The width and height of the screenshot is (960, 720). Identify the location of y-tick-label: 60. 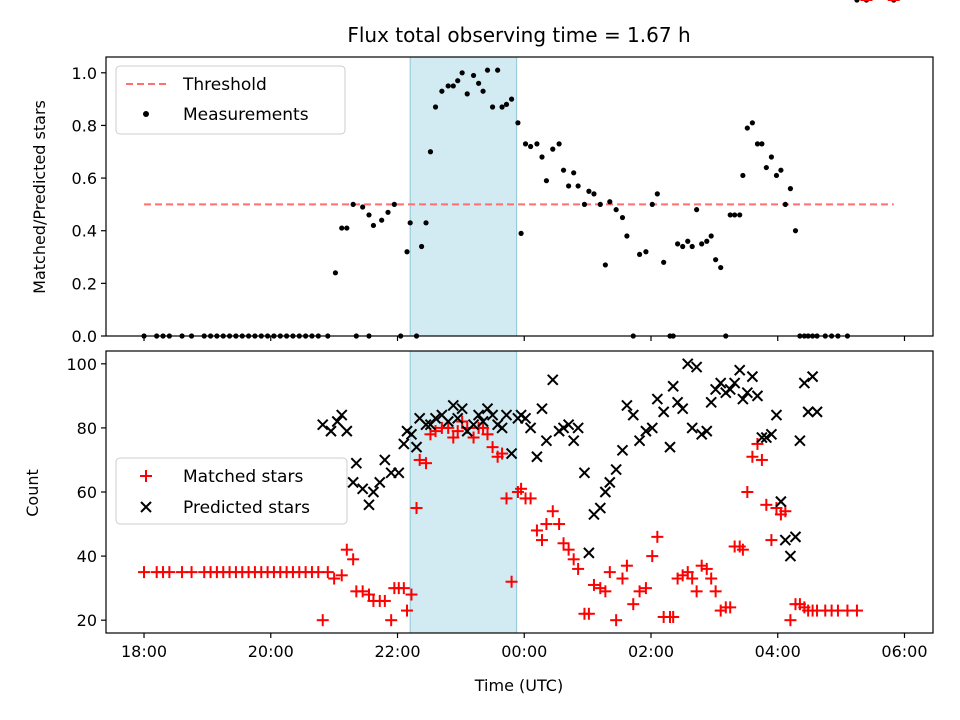
(87, 492).